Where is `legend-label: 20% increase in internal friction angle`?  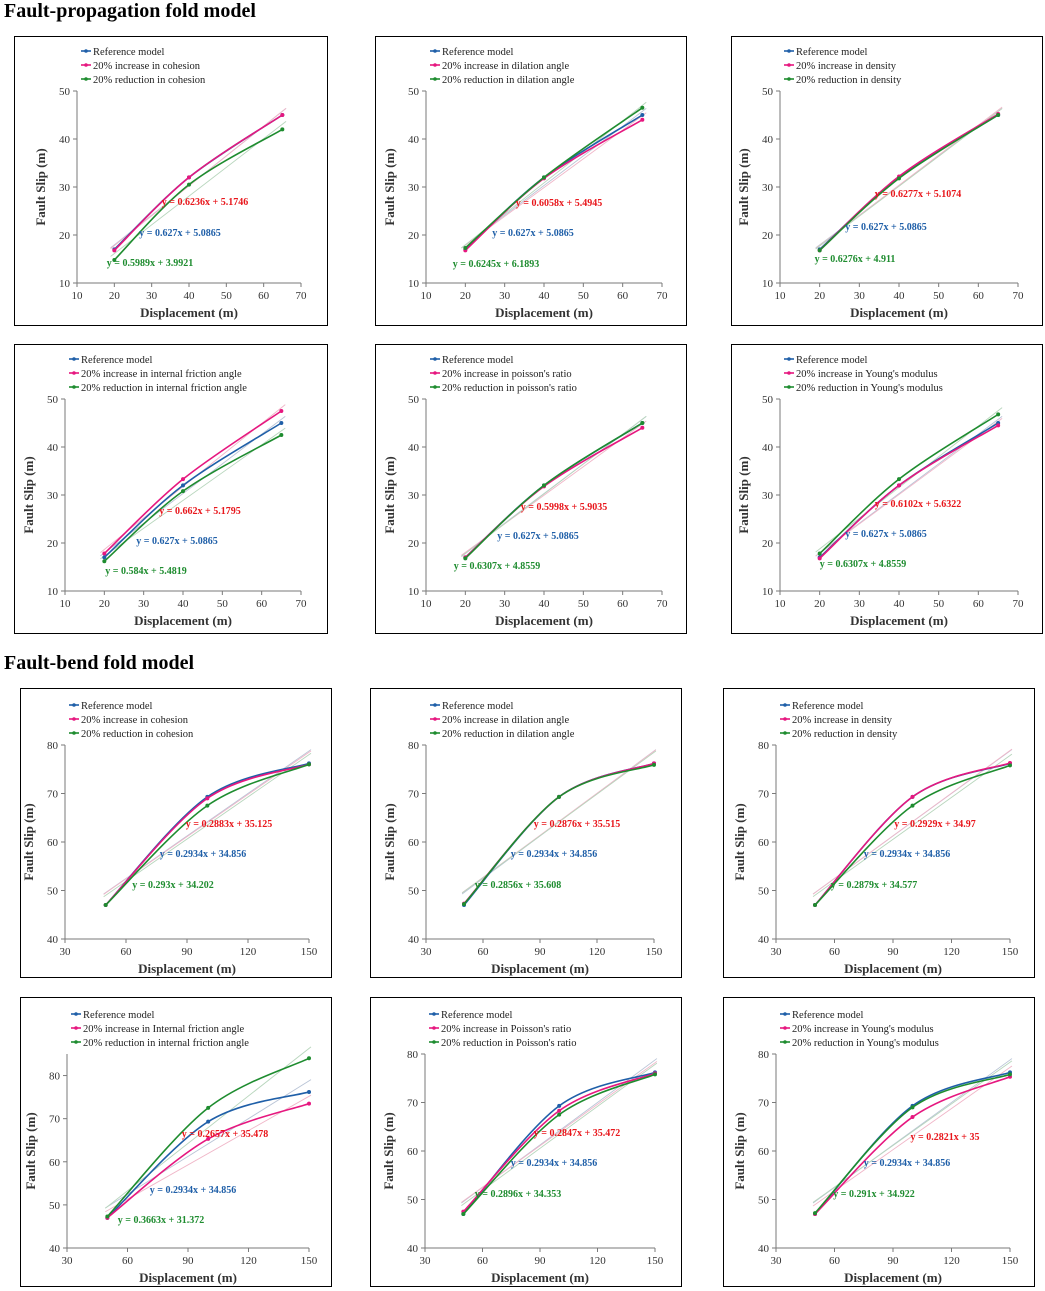
legend-label: 20% increase in internal friction angle is located at coordinates (161, 374).